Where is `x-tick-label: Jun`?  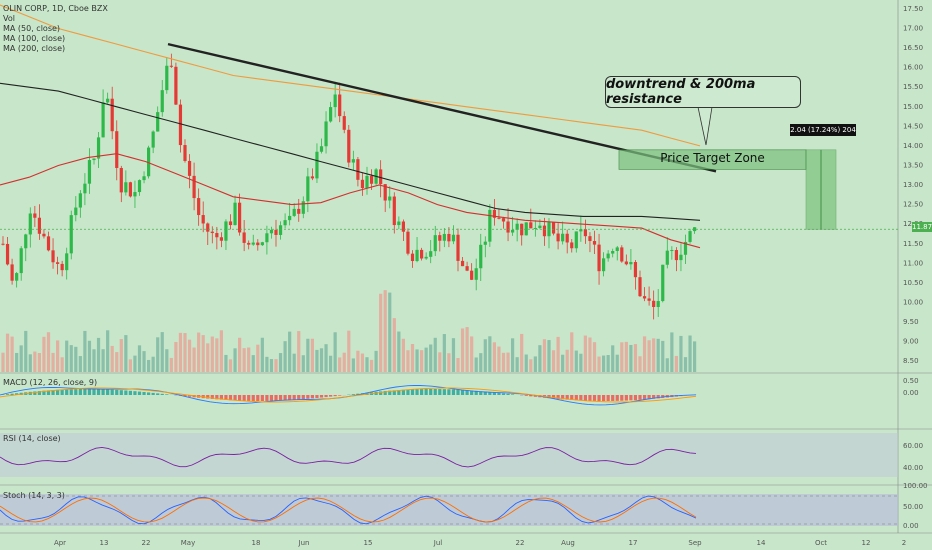 x-tick-label: Jun is located at coordinates (304, 543).